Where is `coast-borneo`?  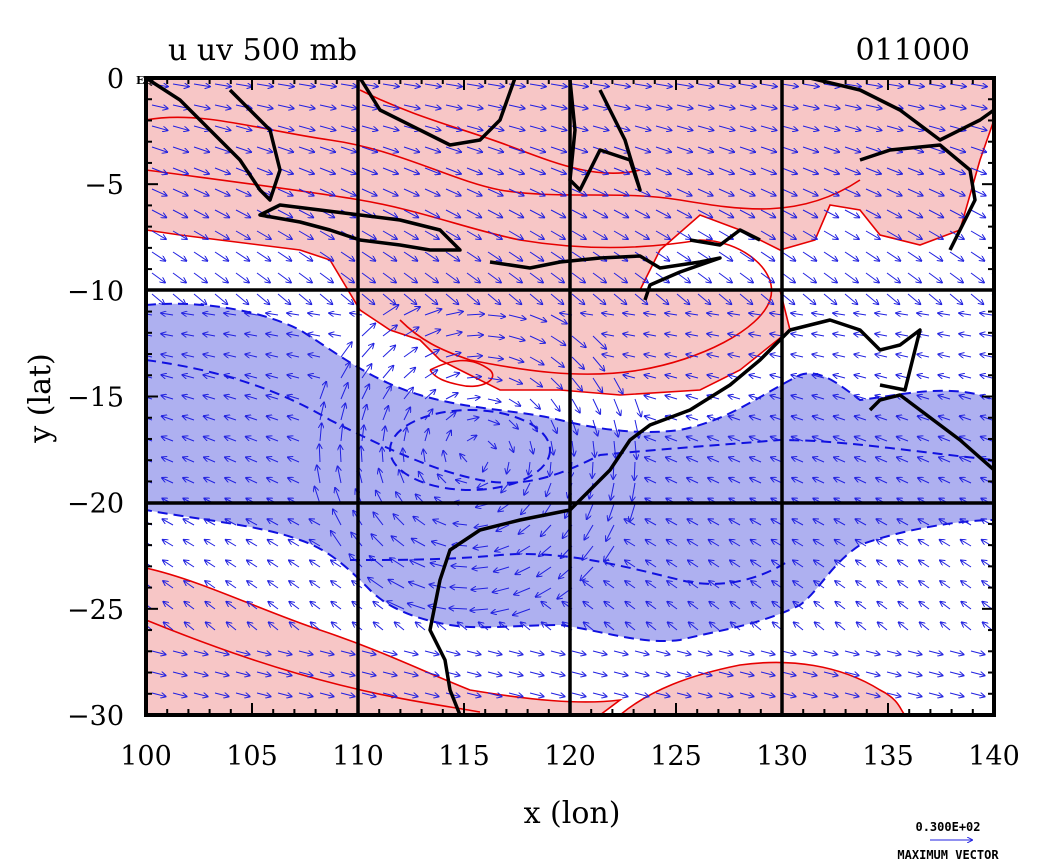 coast-borneo is located at coordinates (437, 112).